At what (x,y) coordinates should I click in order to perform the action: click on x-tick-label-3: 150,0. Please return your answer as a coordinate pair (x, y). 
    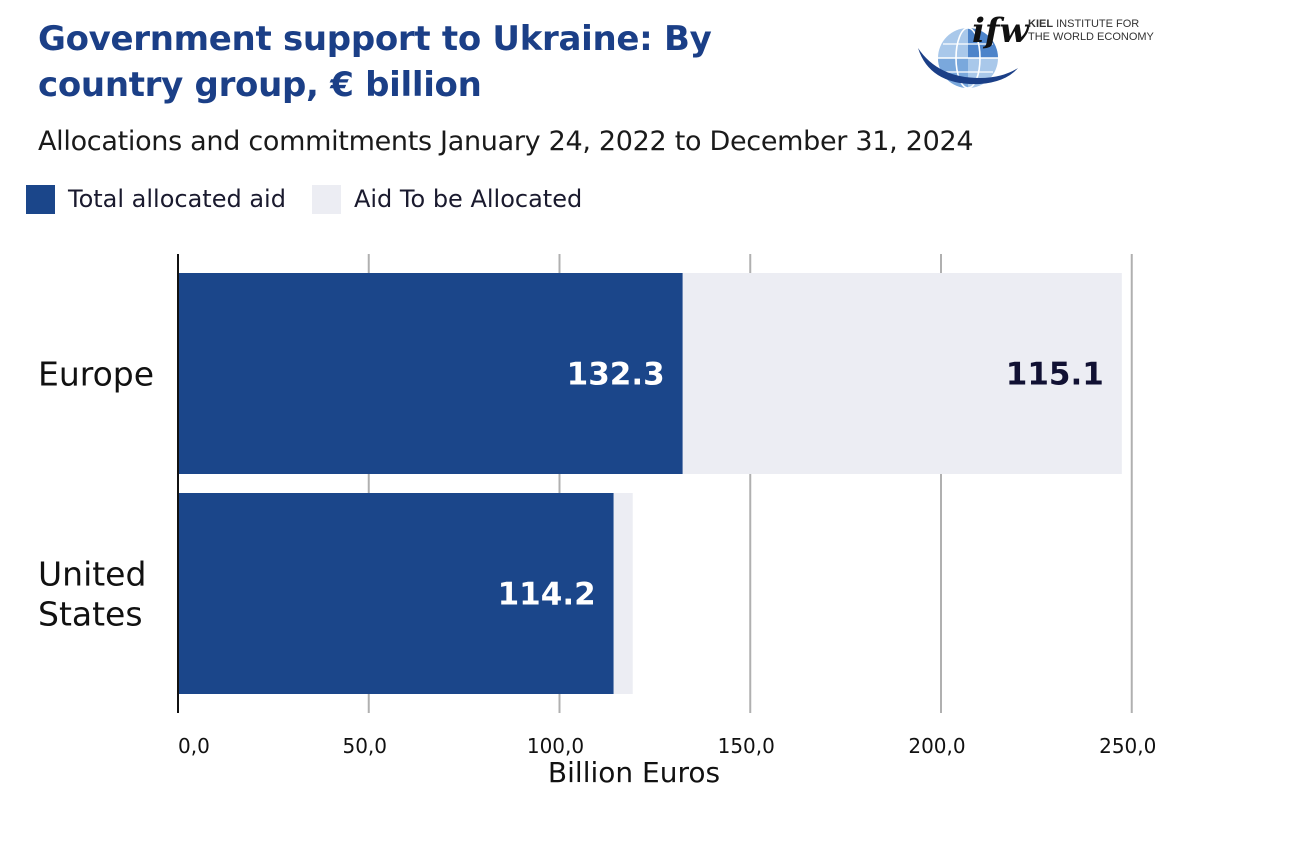
    Looking at the image, I should click on (746, 746).